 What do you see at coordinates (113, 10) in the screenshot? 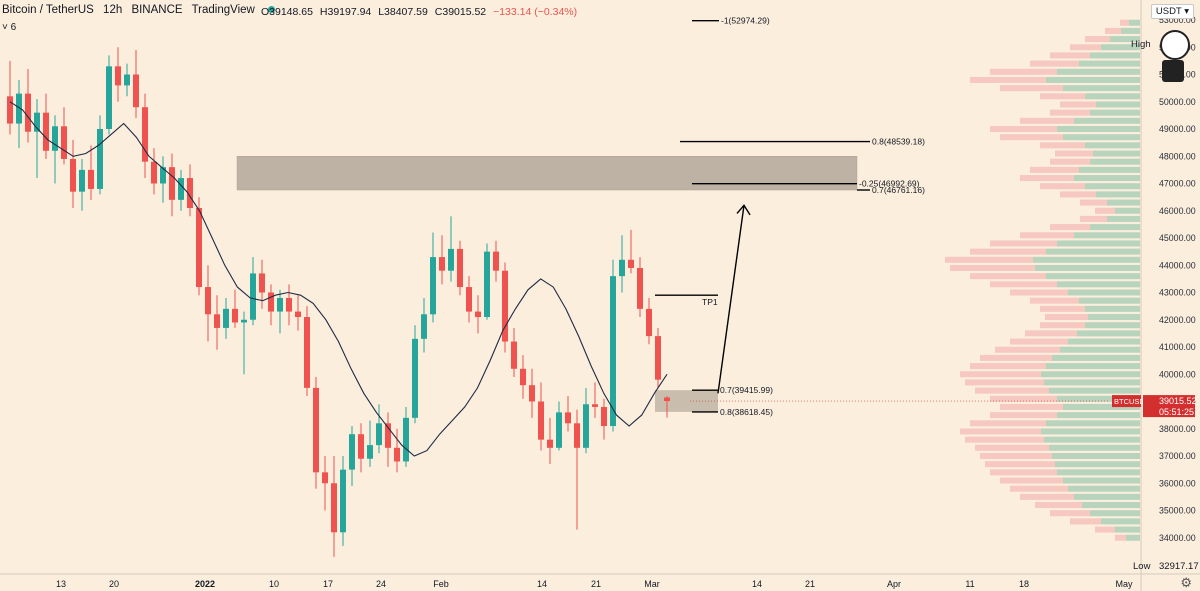
I see `interval-label: 12h` at bounding box center [113, 10].